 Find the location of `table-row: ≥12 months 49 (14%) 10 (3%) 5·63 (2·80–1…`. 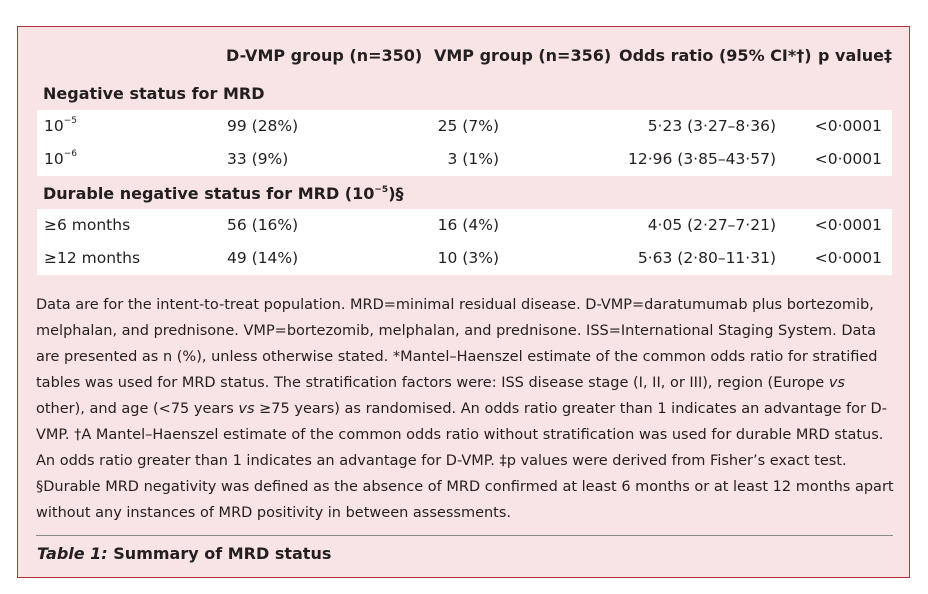

table-row: ≥12 months 49 (14%) 10 (3%) 5·63 (2·80–1… is located at coordinates (464, 258).